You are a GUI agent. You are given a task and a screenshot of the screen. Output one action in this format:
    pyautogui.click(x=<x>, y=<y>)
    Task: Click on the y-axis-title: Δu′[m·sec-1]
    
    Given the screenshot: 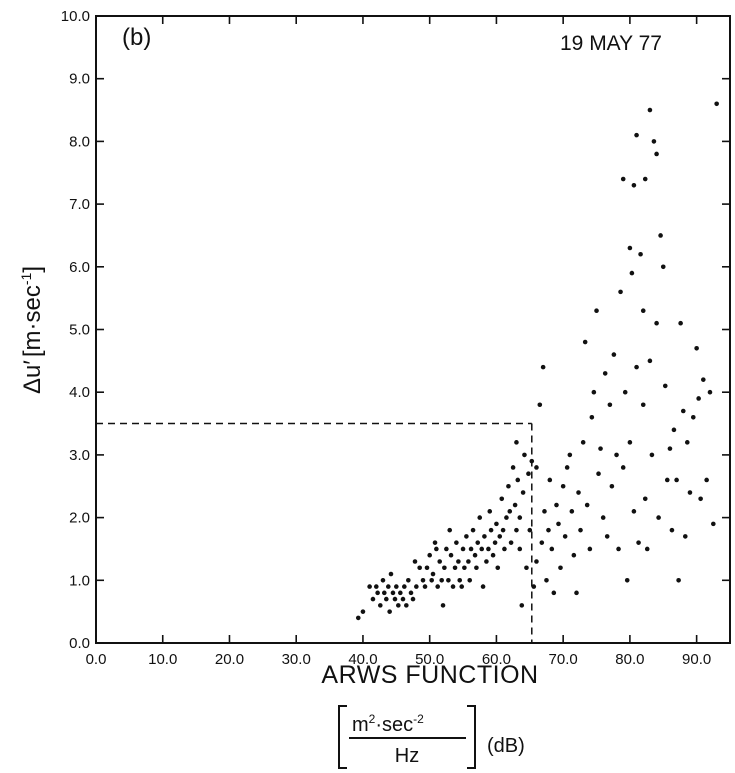 What is the action you would take?
    pyautogui.click(x=32, y=330)
    